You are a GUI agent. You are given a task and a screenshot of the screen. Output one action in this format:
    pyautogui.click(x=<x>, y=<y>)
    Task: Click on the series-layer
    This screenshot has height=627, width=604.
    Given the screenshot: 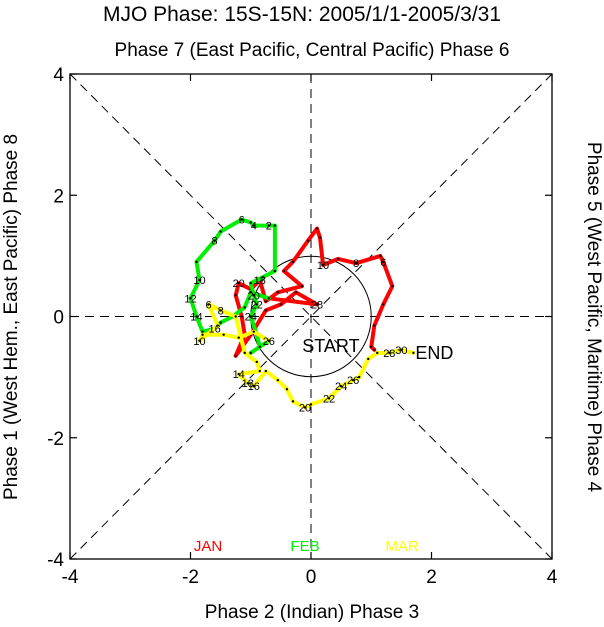 What is the action you would take?
    pyautogui.click(x=302, y=313)
    